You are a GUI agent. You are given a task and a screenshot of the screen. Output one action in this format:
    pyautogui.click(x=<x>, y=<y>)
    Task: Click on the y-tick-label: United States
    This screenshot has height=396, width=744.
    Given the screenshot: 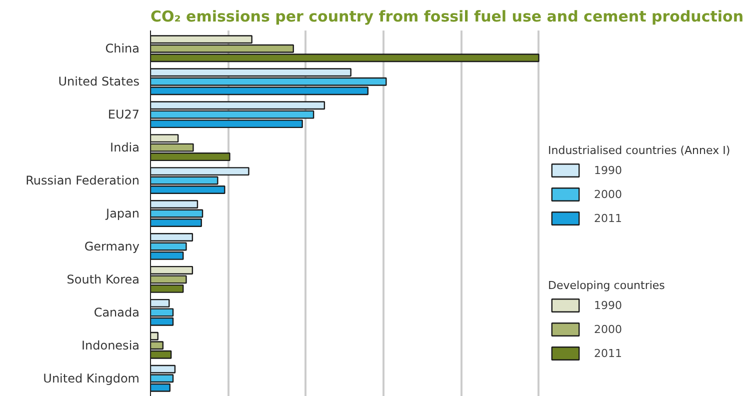 What is the action you would take?
    pyautogui.click(x=99, y=81)
    